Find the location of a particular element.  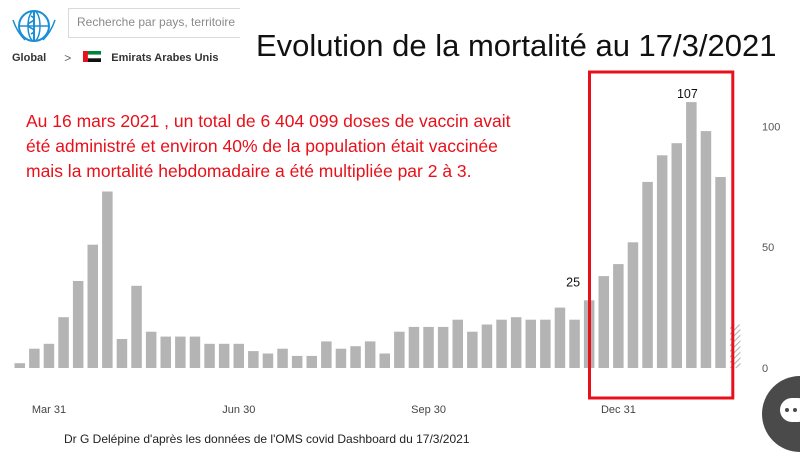

who-header: Global > Emirats Arabes Unis is located at coordinates (125, 36).